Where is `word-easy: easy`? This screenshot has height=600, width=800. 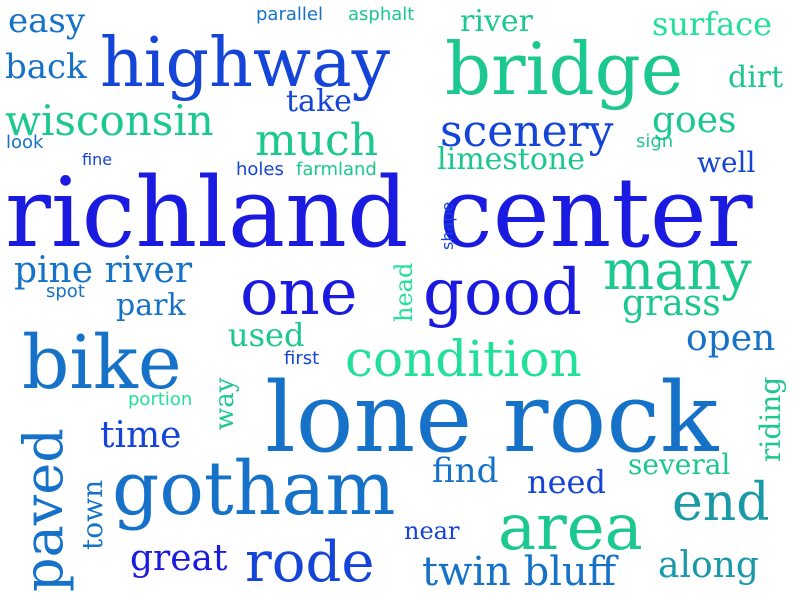
word-easy: easy is located at coordinates (47, 21).